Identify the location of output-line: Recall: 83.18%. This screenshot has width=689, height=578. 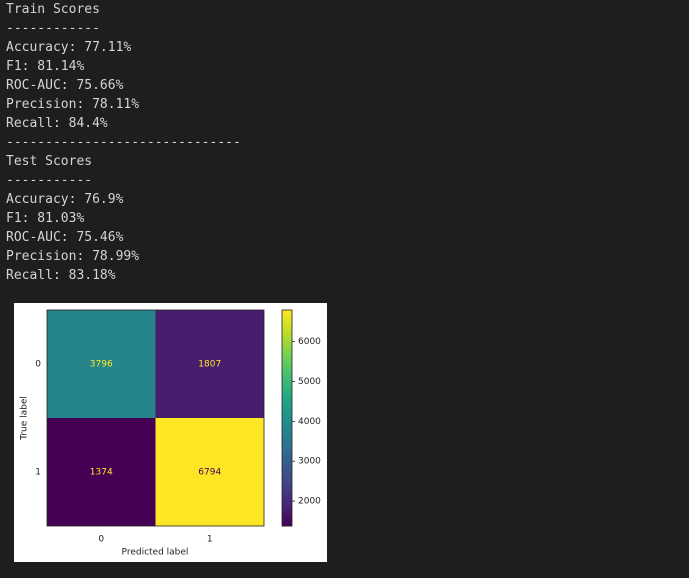
(61, 275).